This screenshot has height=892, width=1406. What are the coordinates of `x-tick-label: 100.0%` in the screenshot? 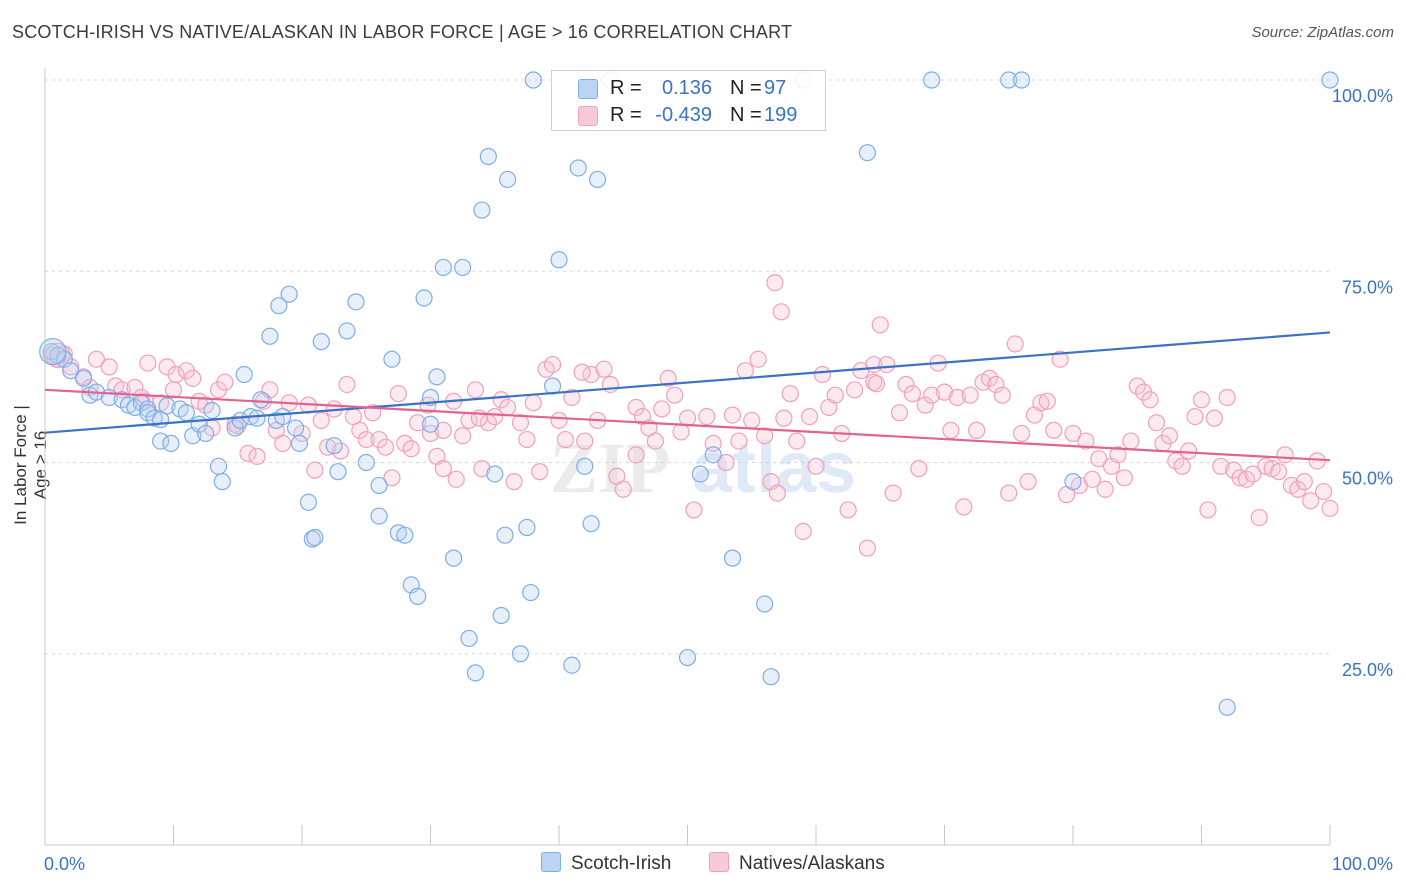 It's located at (1362, 864).